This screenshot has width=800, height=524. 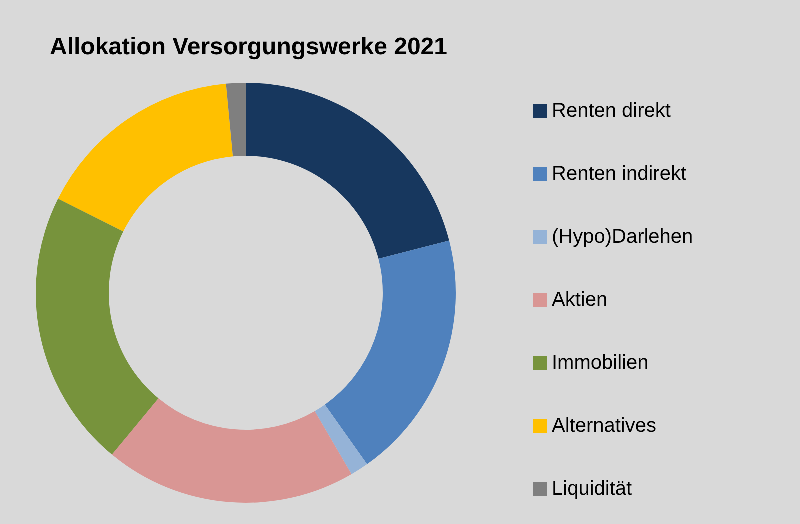 I want to click on chart-title: Allokation Versorgungswerke 2021, so click(x=249, y=47).